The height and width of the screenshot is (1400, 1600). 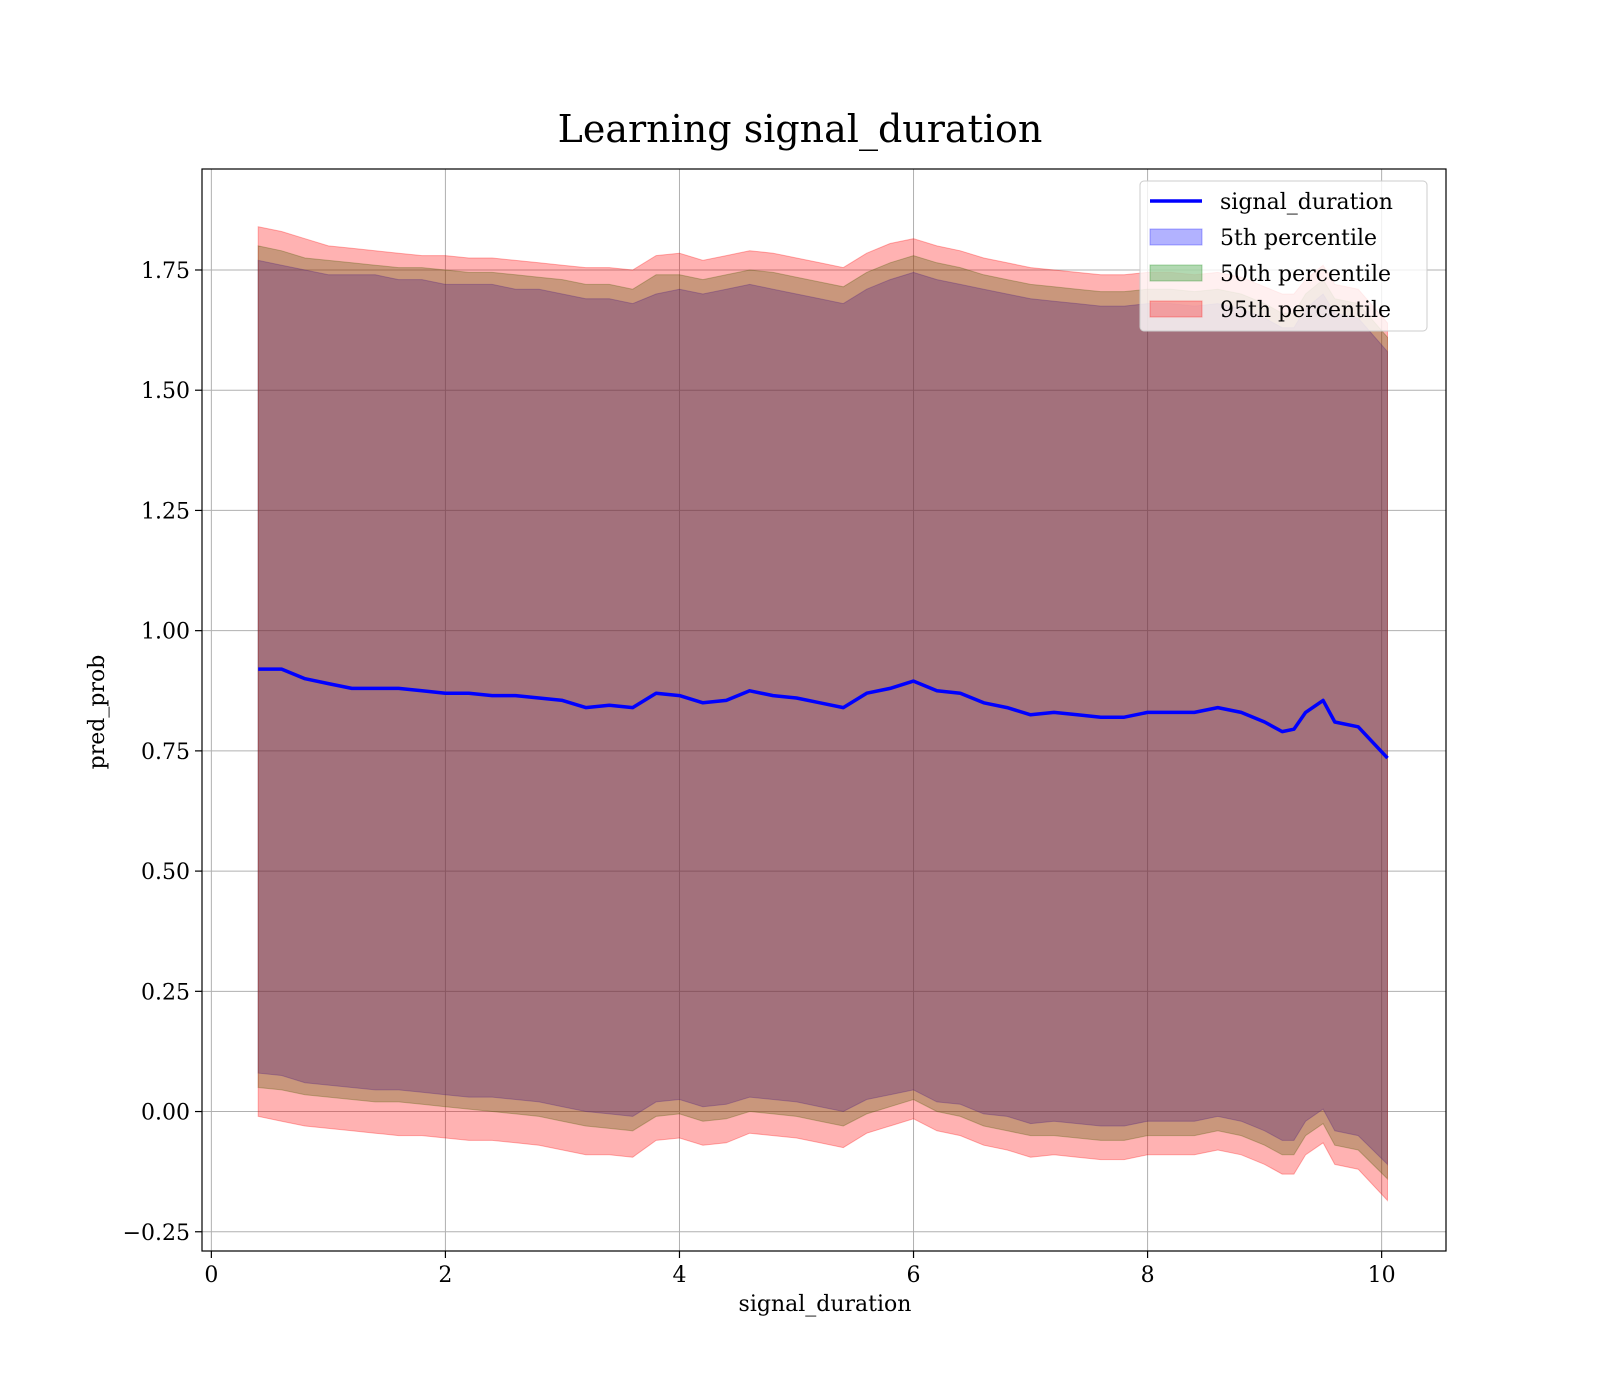 I want to click on y-tick-label: 1.50, so click(x=165, y=391).